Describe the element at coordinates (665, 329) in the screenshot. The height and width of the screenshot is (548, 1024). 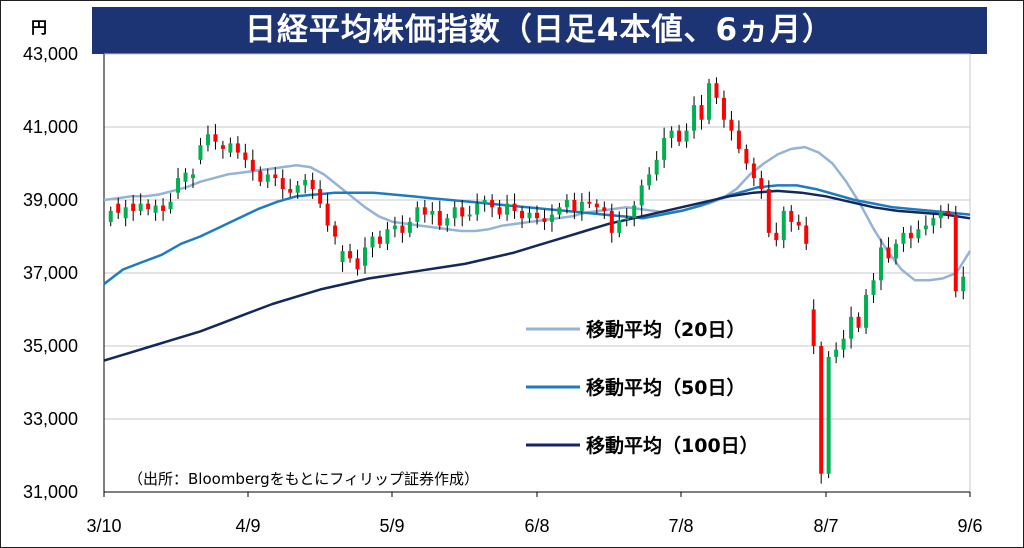
I see `legend-label: 移動平均（20日）` at that location.